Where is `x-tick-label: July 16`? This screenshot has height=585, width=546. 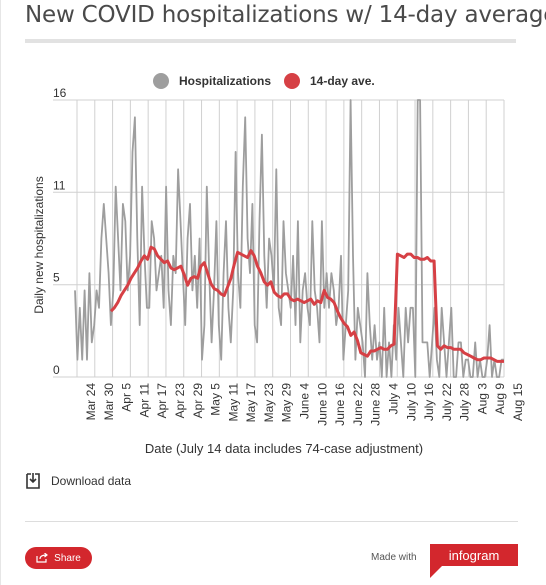 x-tick-label: July 16 is located at coordinates (429, 402).